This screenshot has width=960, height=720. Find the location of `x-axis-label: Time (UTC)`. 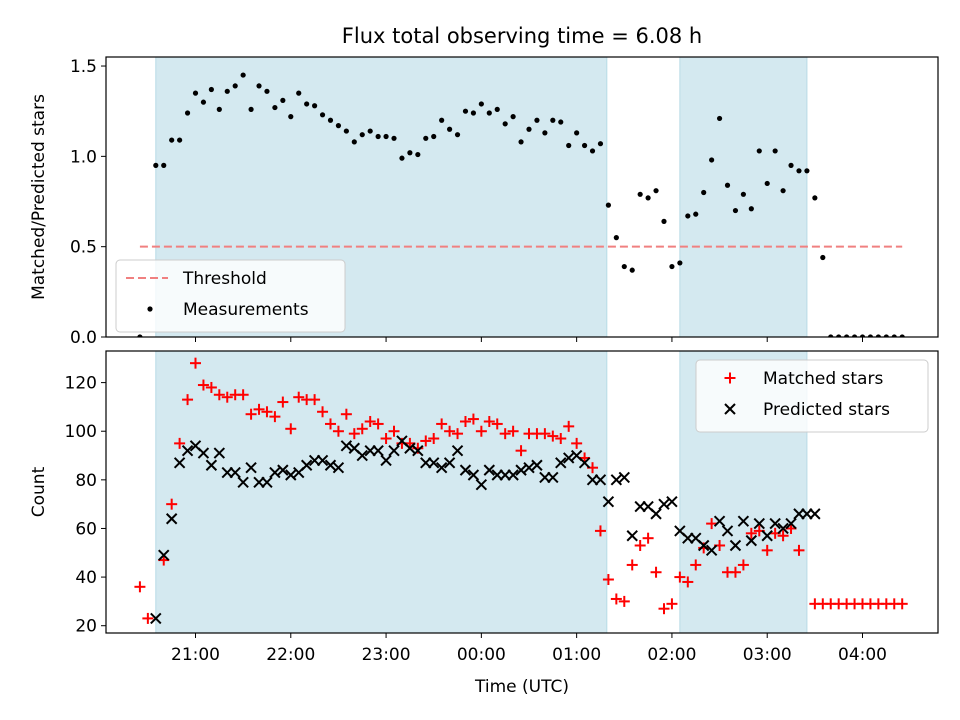

x-axis-label: Time (UTC) is located at coordinates (521, 687).